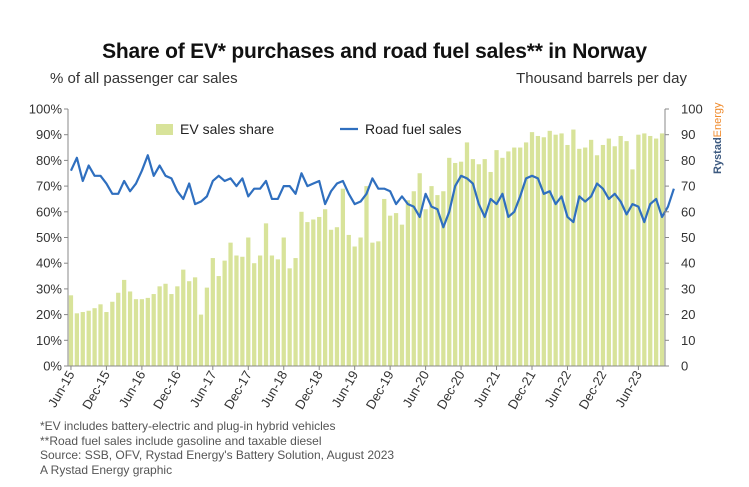 This screenshot has height=487, width=749. Describe the element at coordinates (49, 134) in the screenshot. I see `left-tick-label: 90%` at that location.